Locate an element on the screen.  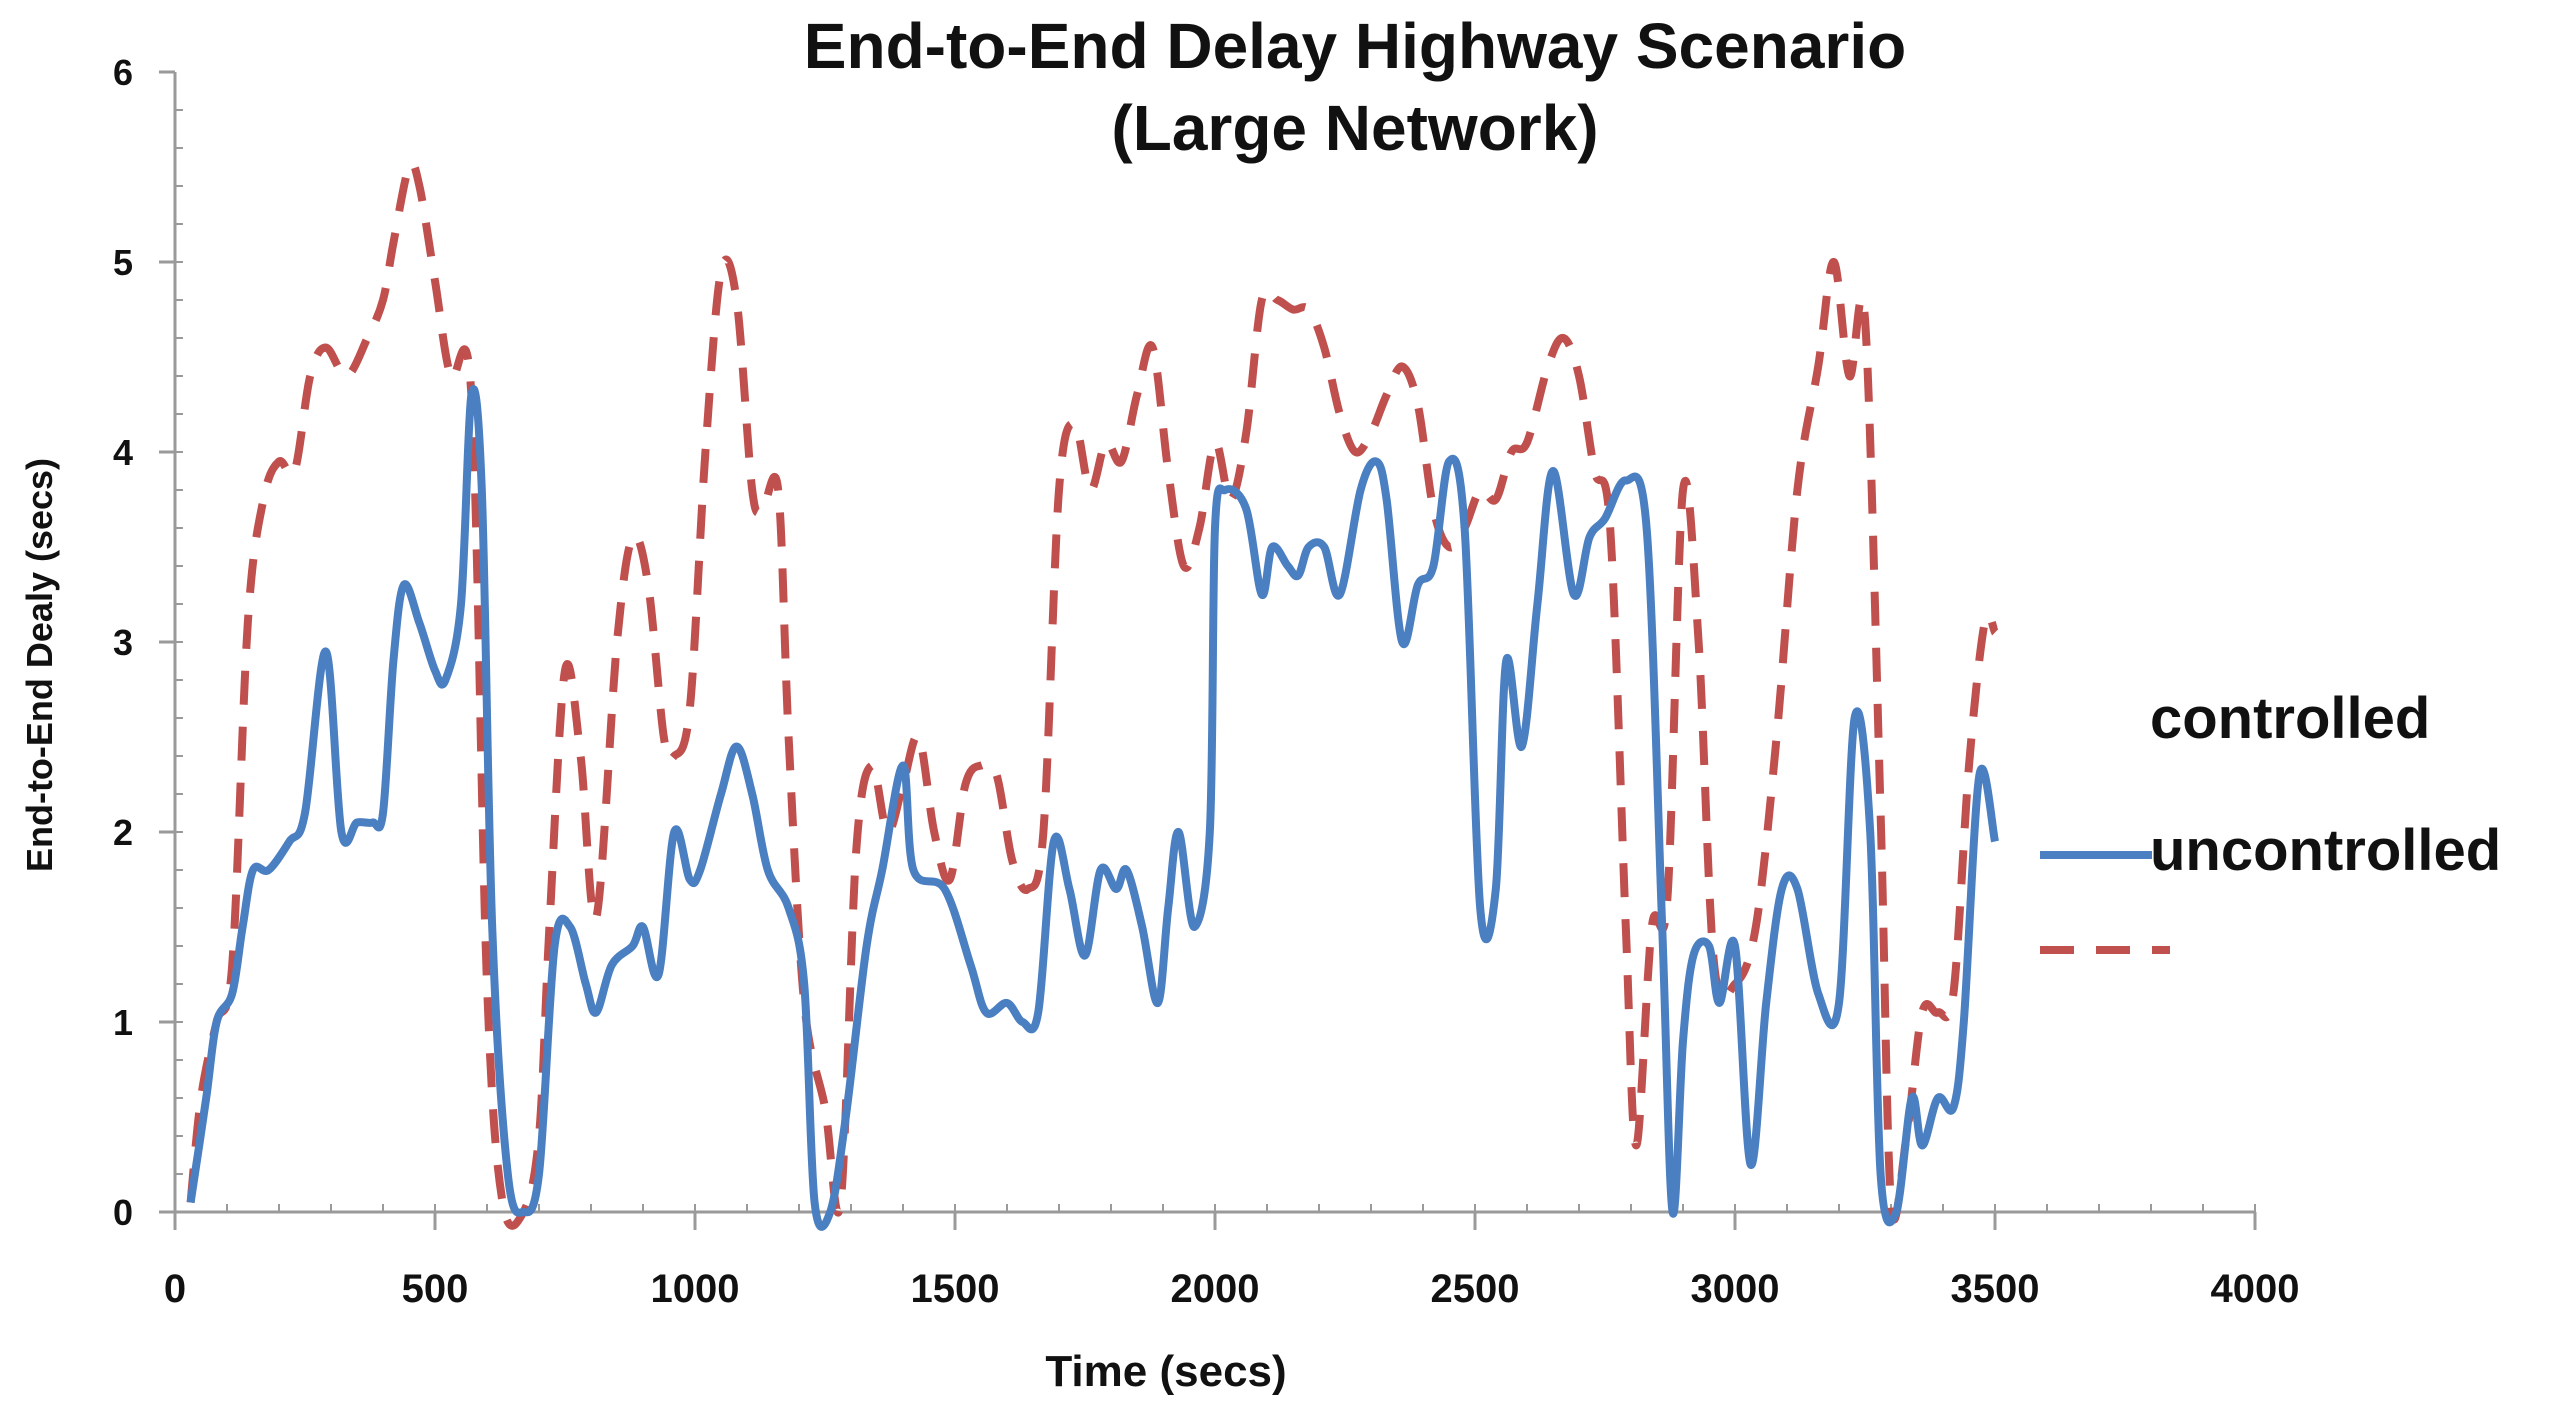
y-tick-label: 2 is located at coordinates (123, 832).